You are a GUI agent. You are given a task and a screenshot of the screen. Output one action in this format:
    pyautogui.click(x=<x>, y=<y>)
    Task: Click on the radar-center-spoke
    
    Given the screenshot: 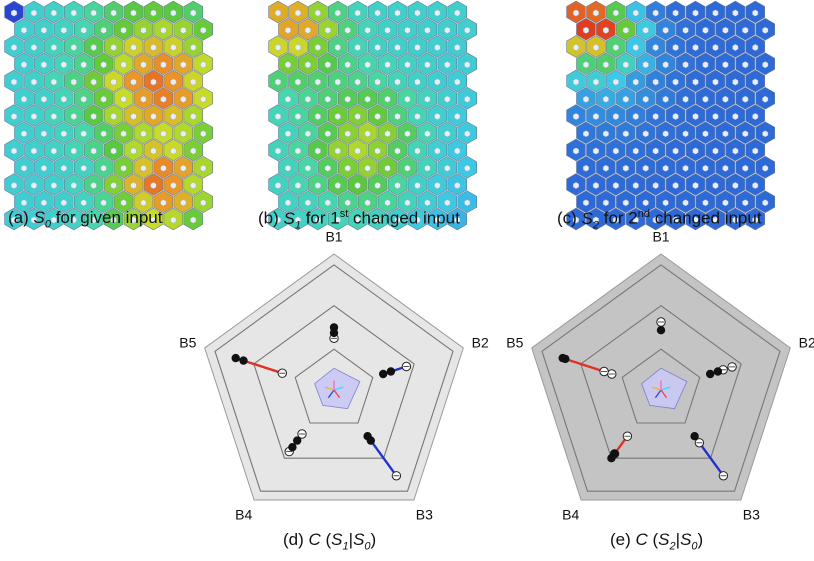 What is the action you would take?
    pyautogui.click(x=658, y=394)
    